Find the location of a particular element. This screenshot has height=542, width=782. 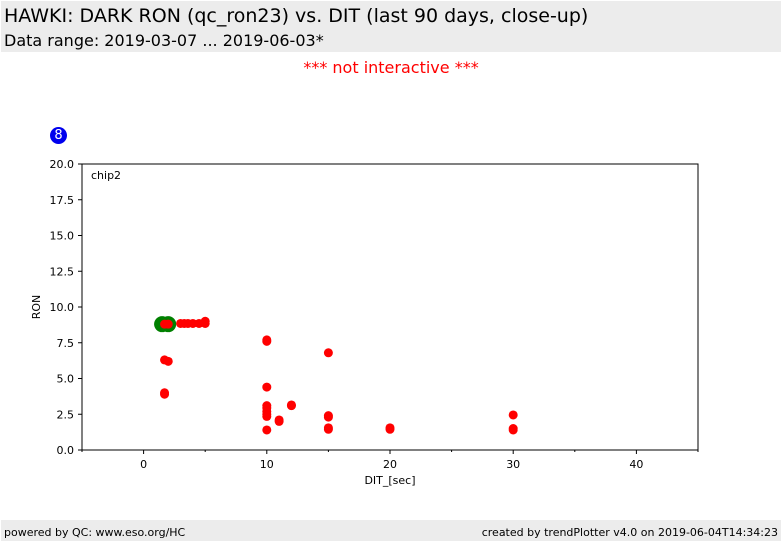

data-range-subtitle: Data range: 2019-03-07 ... 2019-06-03* is located at coordinates (164, 40).